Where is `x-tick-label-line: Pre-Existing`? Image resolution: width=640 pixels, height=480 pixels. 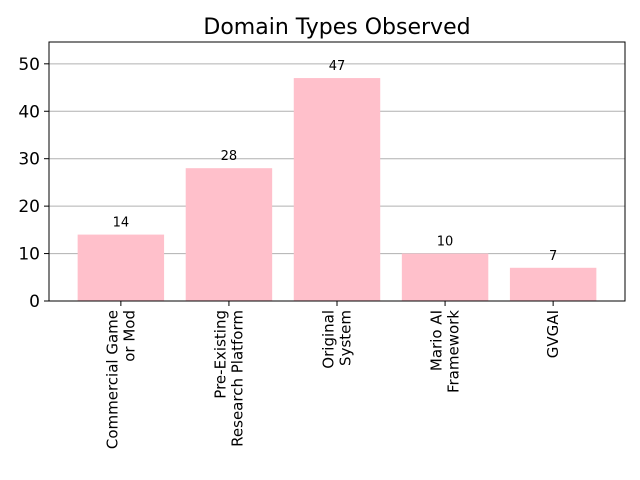 x-tick-label-line: Pre-Existing is located at coordinates (220, 354).